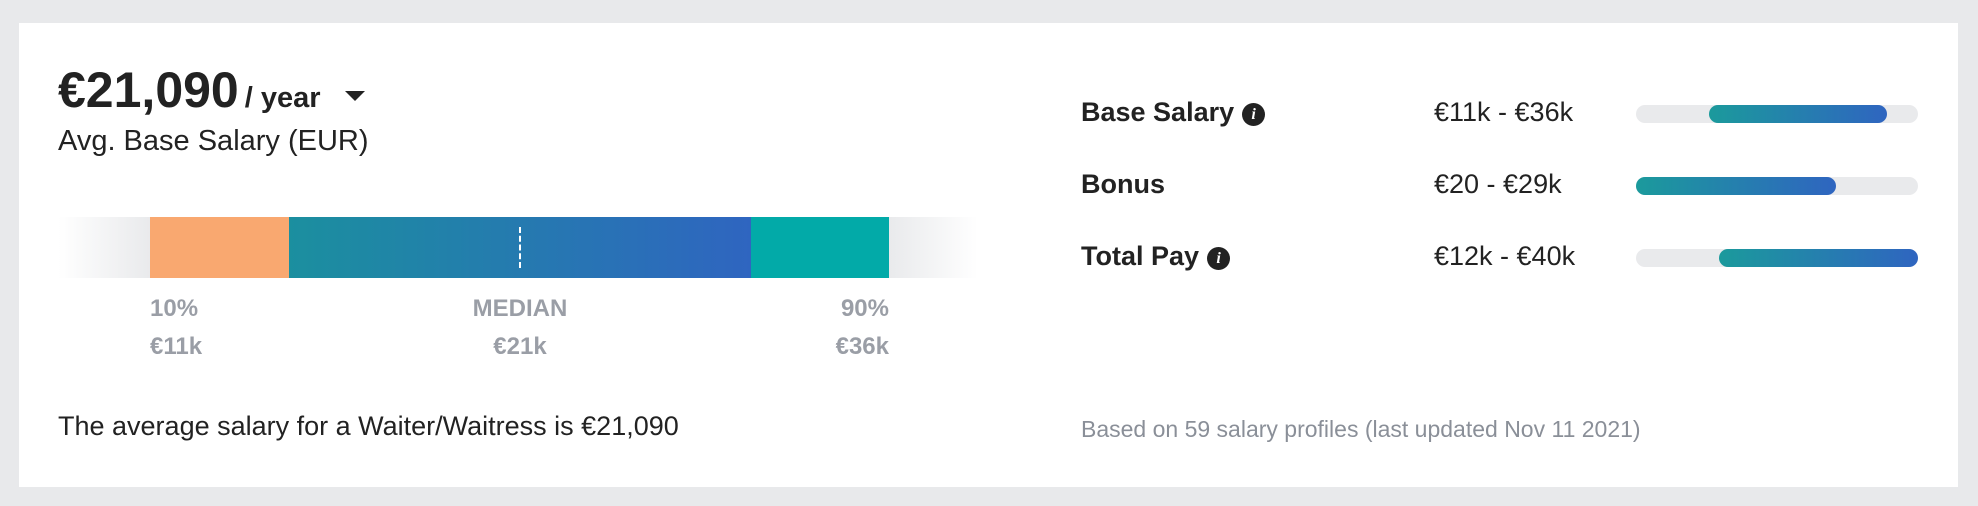 This screenshot has width=1978, height=506. I want to click on percentile-label: 10%, so click(174, 308).